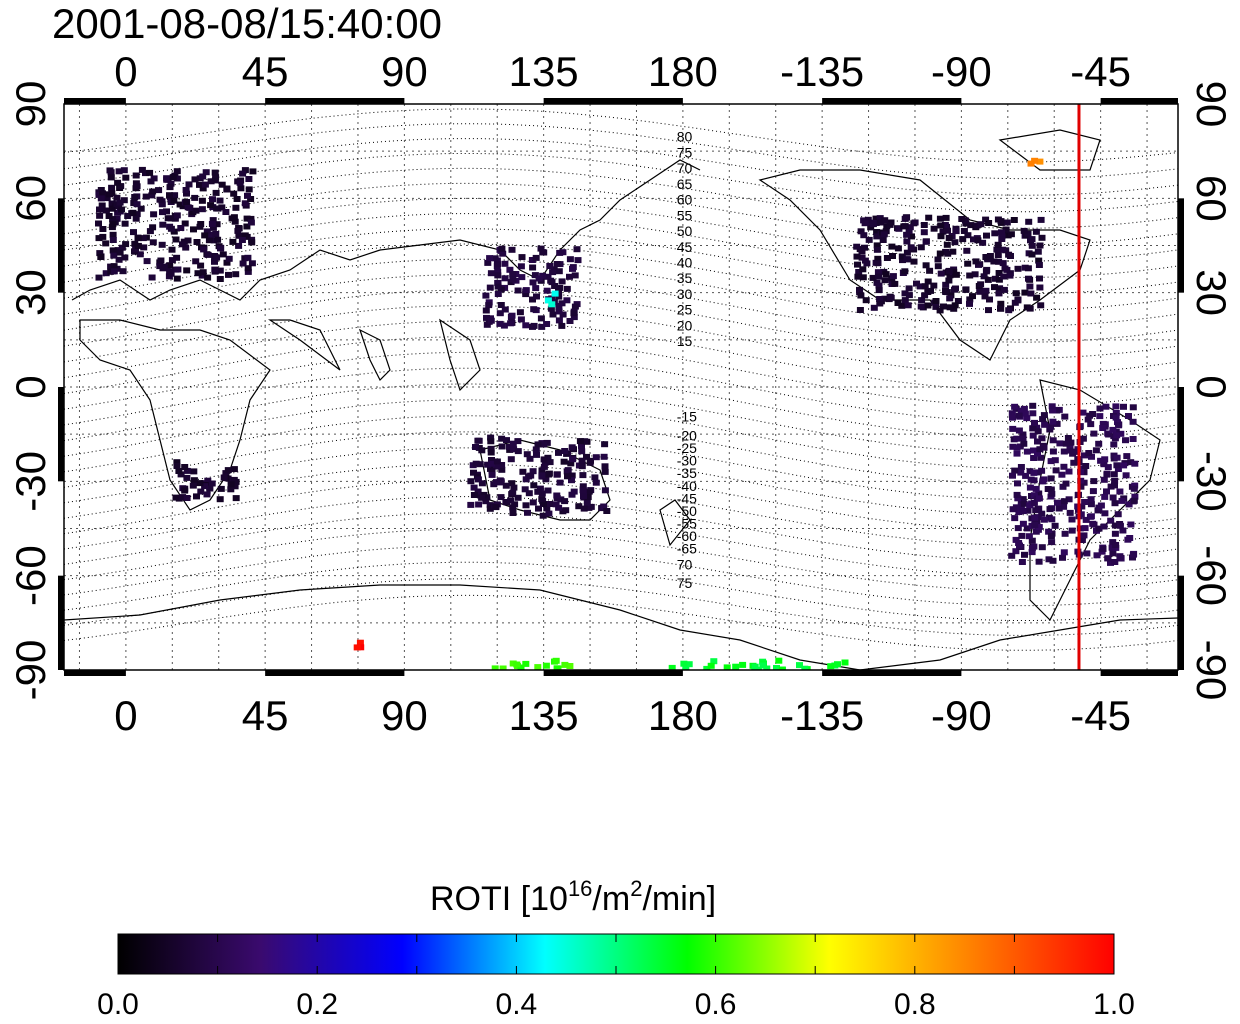  Describe the element at coordinates (687, 435) in the screenshot. I see `contour-label: -20` at that location.